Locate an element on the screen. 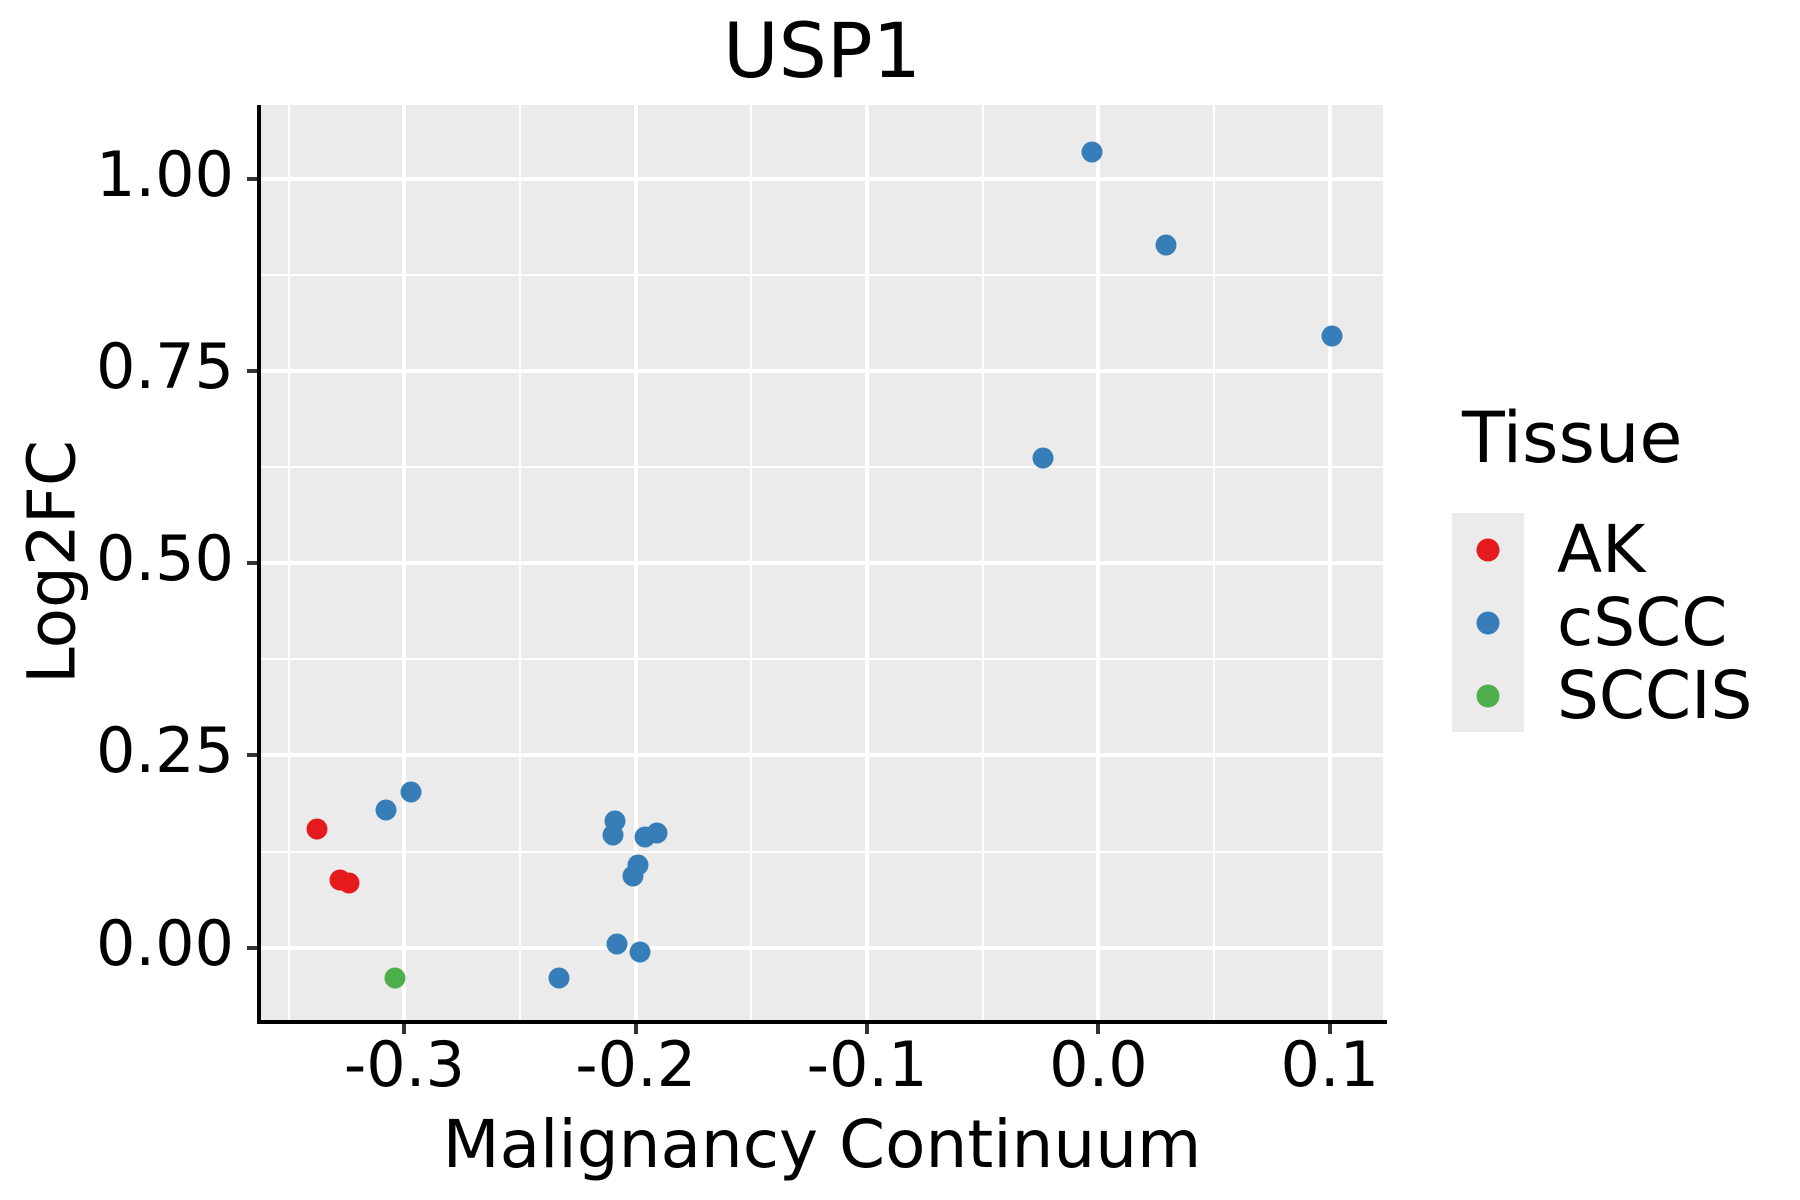 Image resolution: width=1800 pixels, height=1200 pixels. legend-swatch-dot-AK is located at coordinates (1488, 549).